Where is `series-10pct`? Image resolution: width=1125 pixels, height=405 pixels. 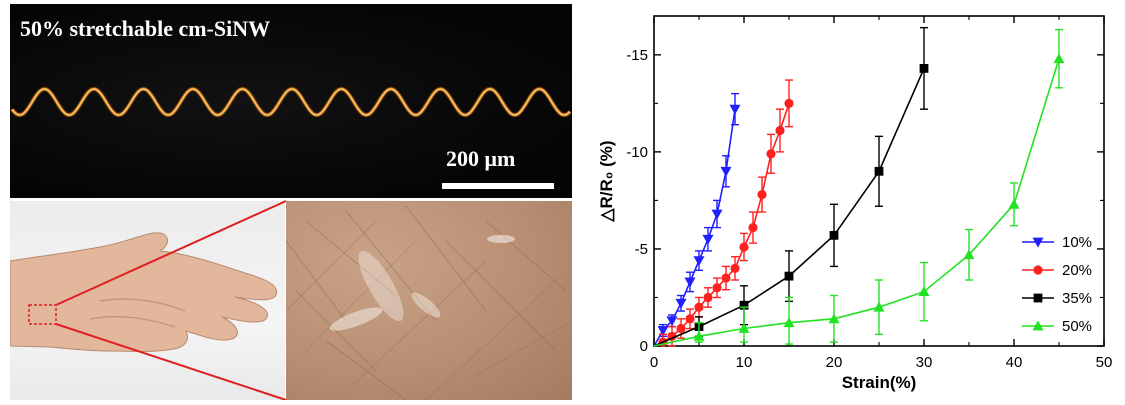
series-10pct is located at coordinates (697, 219).